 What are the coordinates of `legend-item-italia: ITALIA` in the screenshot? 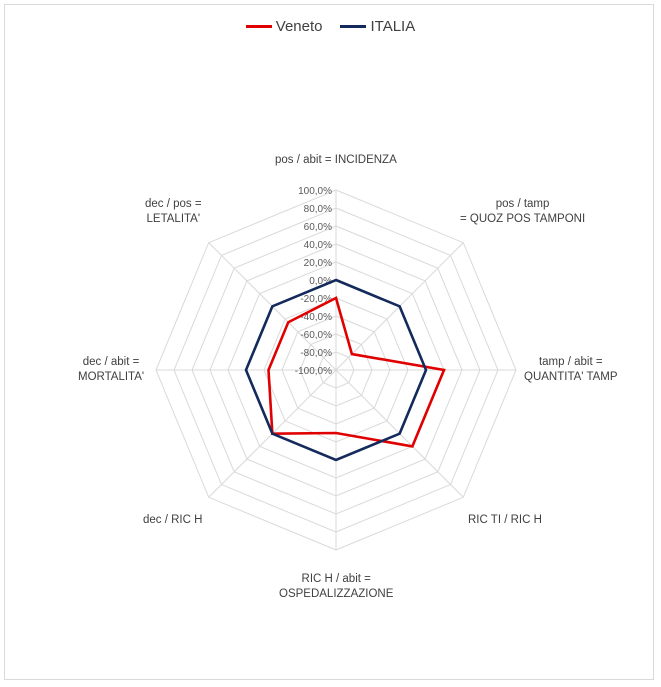 It's located at (377, 26).